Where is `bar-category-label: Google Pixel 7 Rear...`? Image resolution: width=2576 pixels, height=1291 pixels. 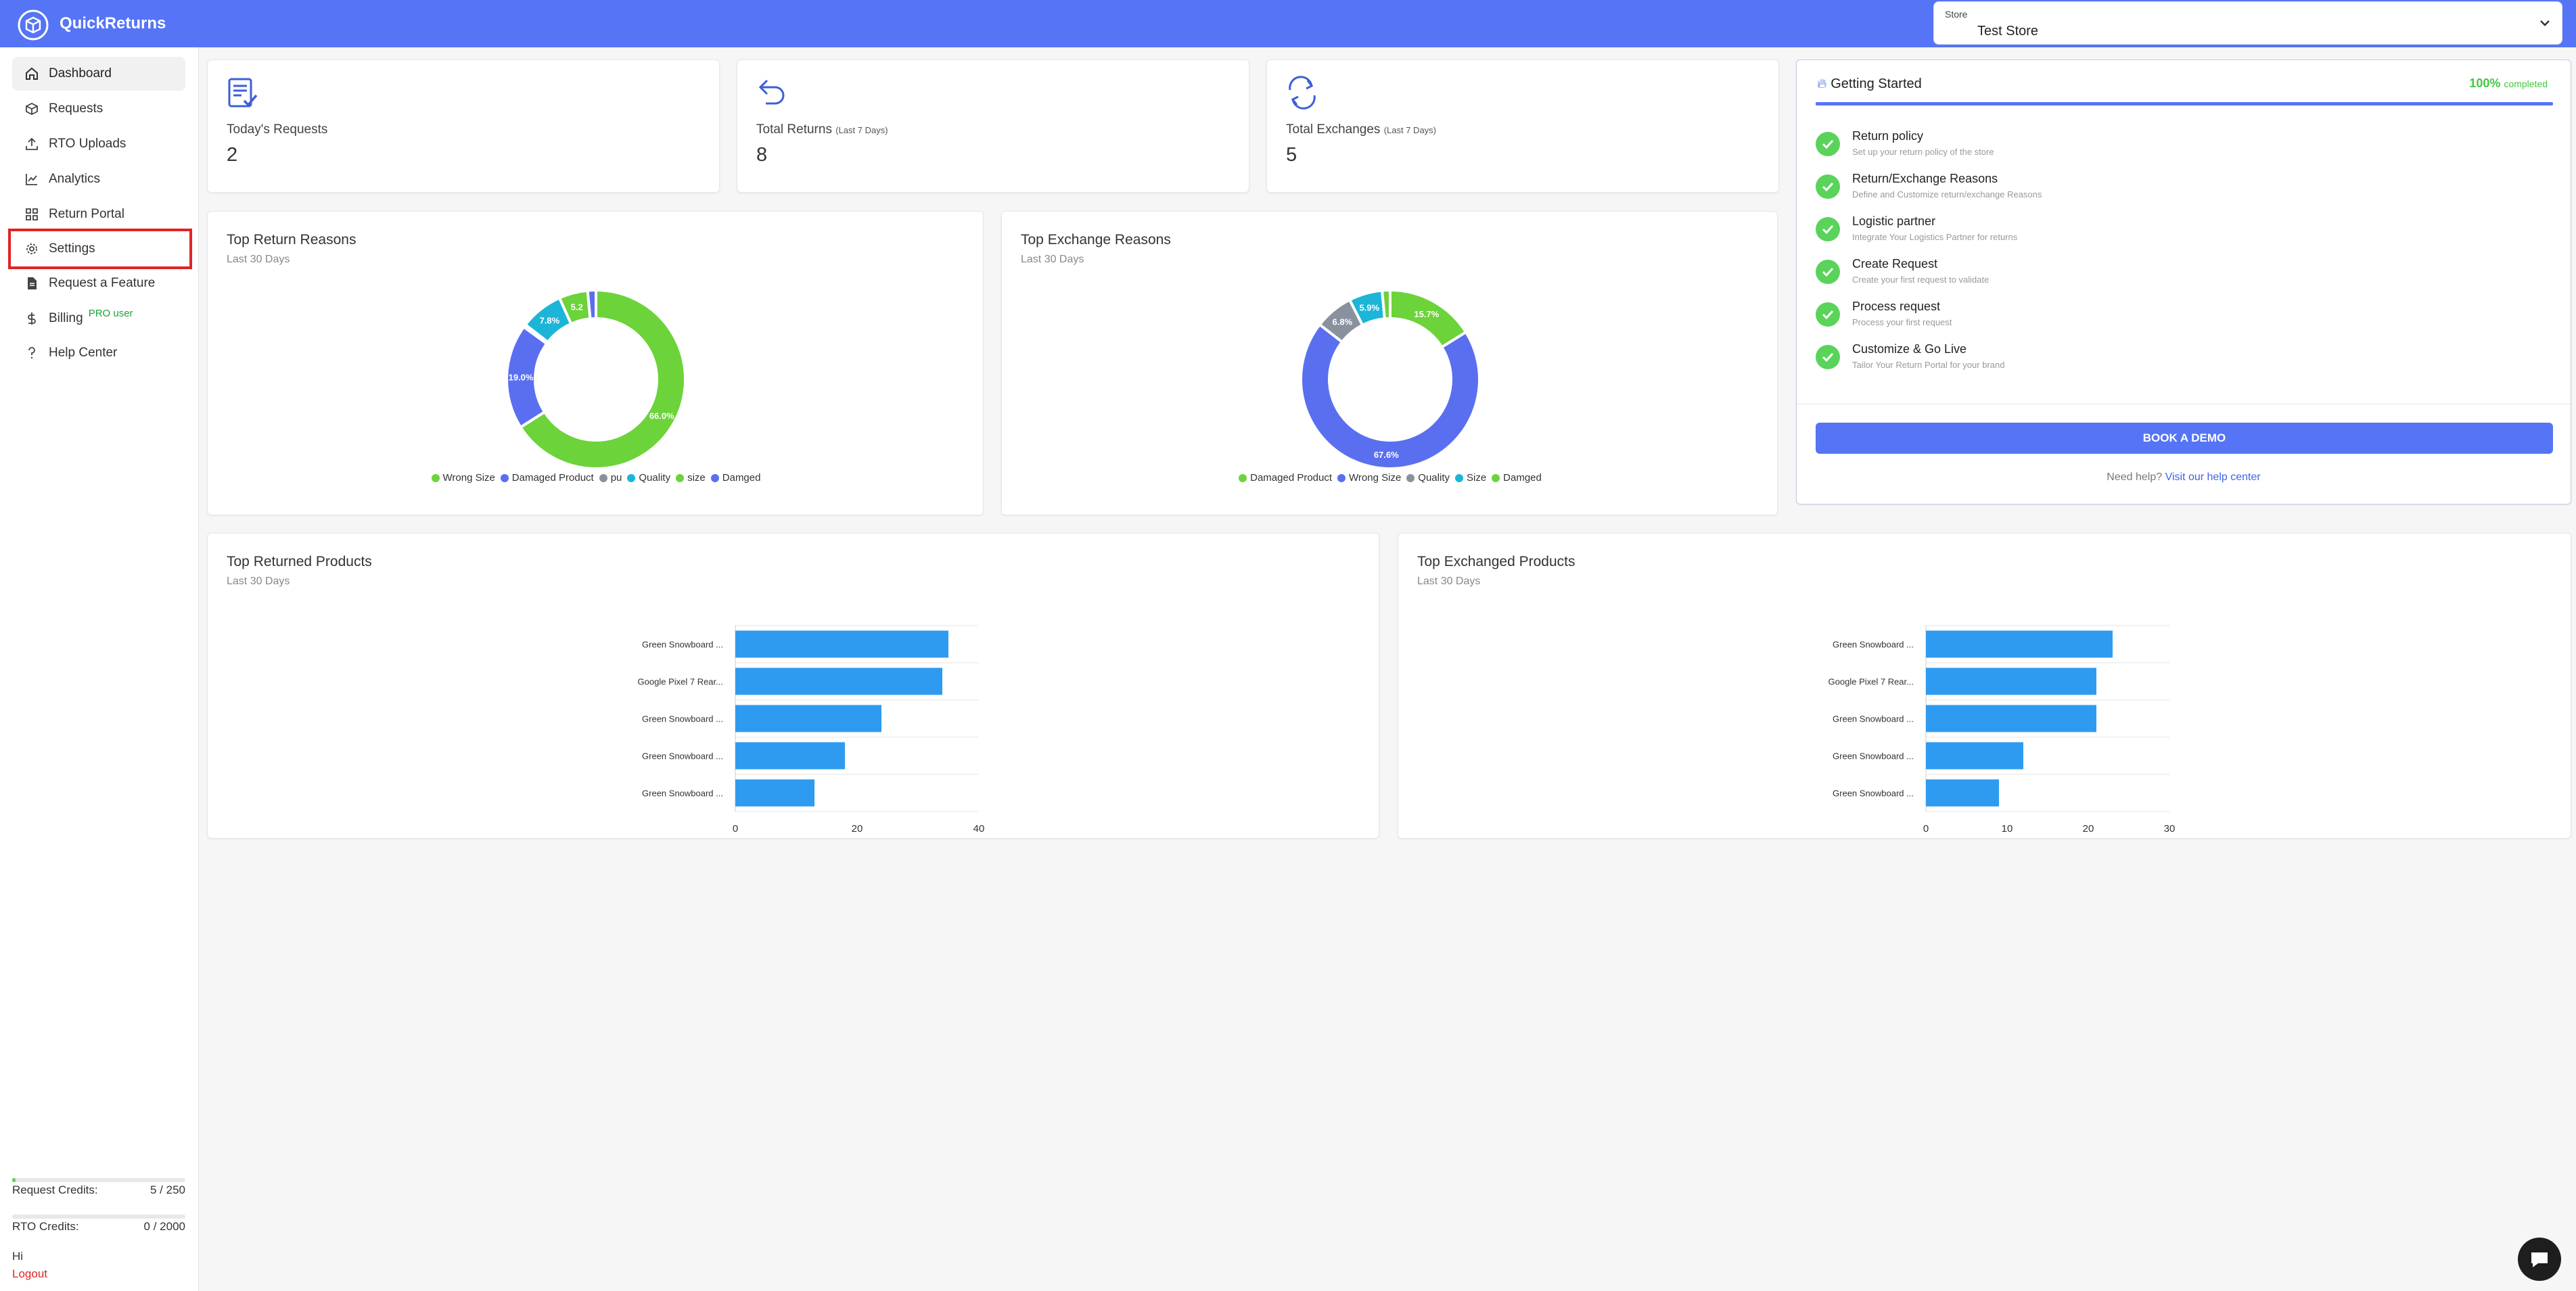 bar-category-label: Google Pixel 7 Rear... is located at coordinates (1871, 682).